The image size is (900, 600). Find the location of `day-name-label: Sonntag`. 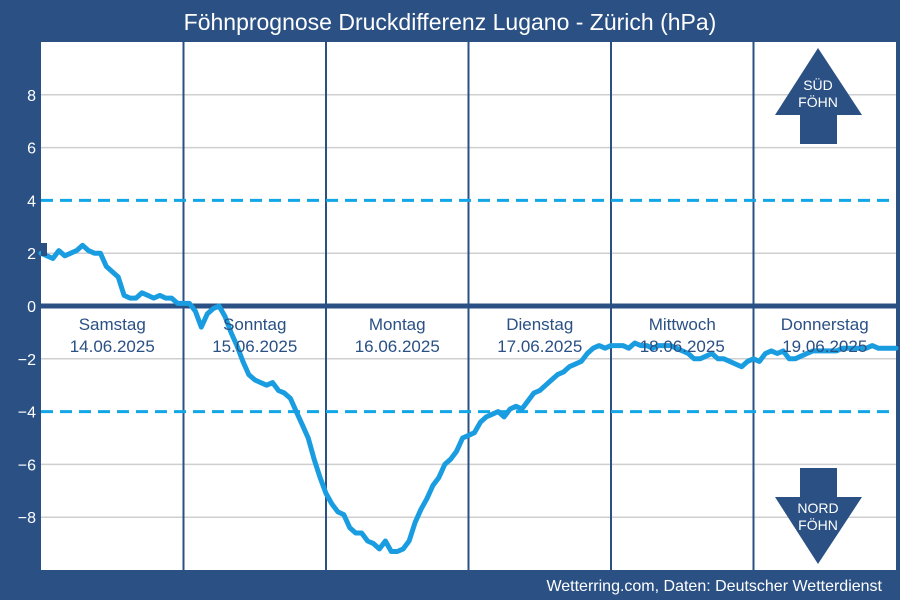

day-name-label: Sonntag is located at coordinates (254, 324).